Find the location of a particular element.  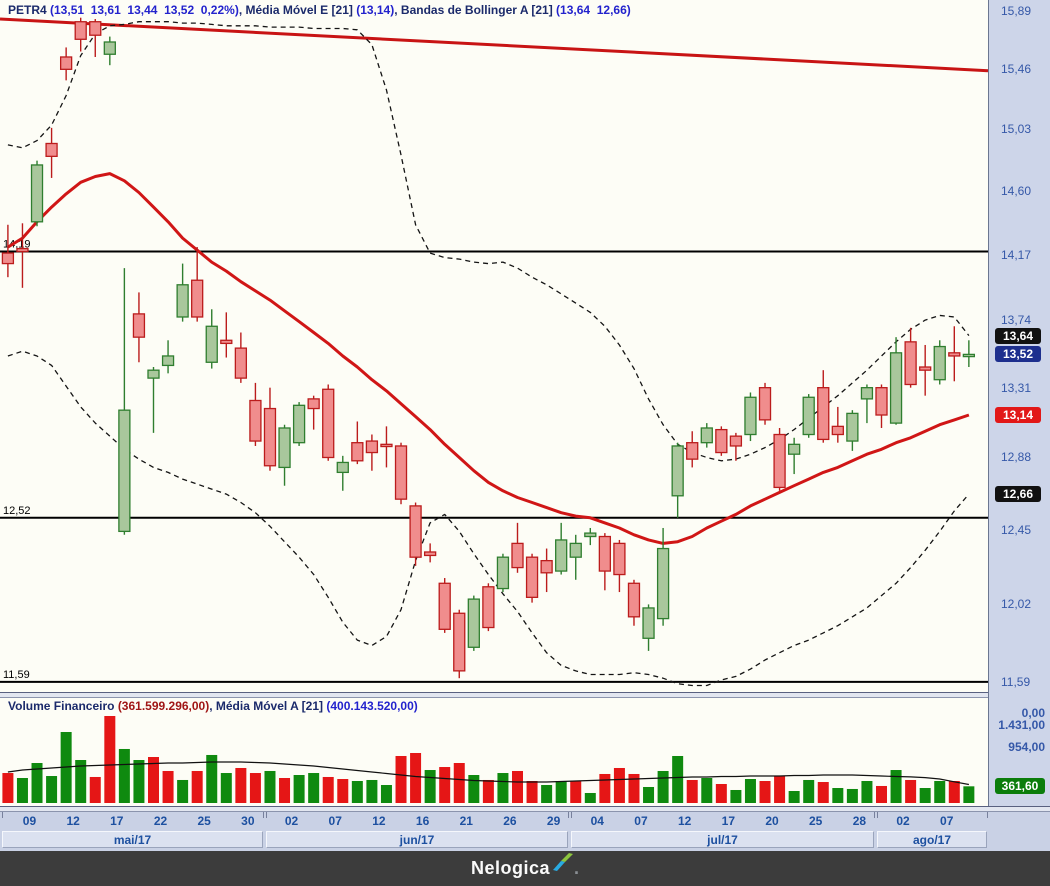

time-axis-tick-label: 07 is located at coordinates (641, 821).